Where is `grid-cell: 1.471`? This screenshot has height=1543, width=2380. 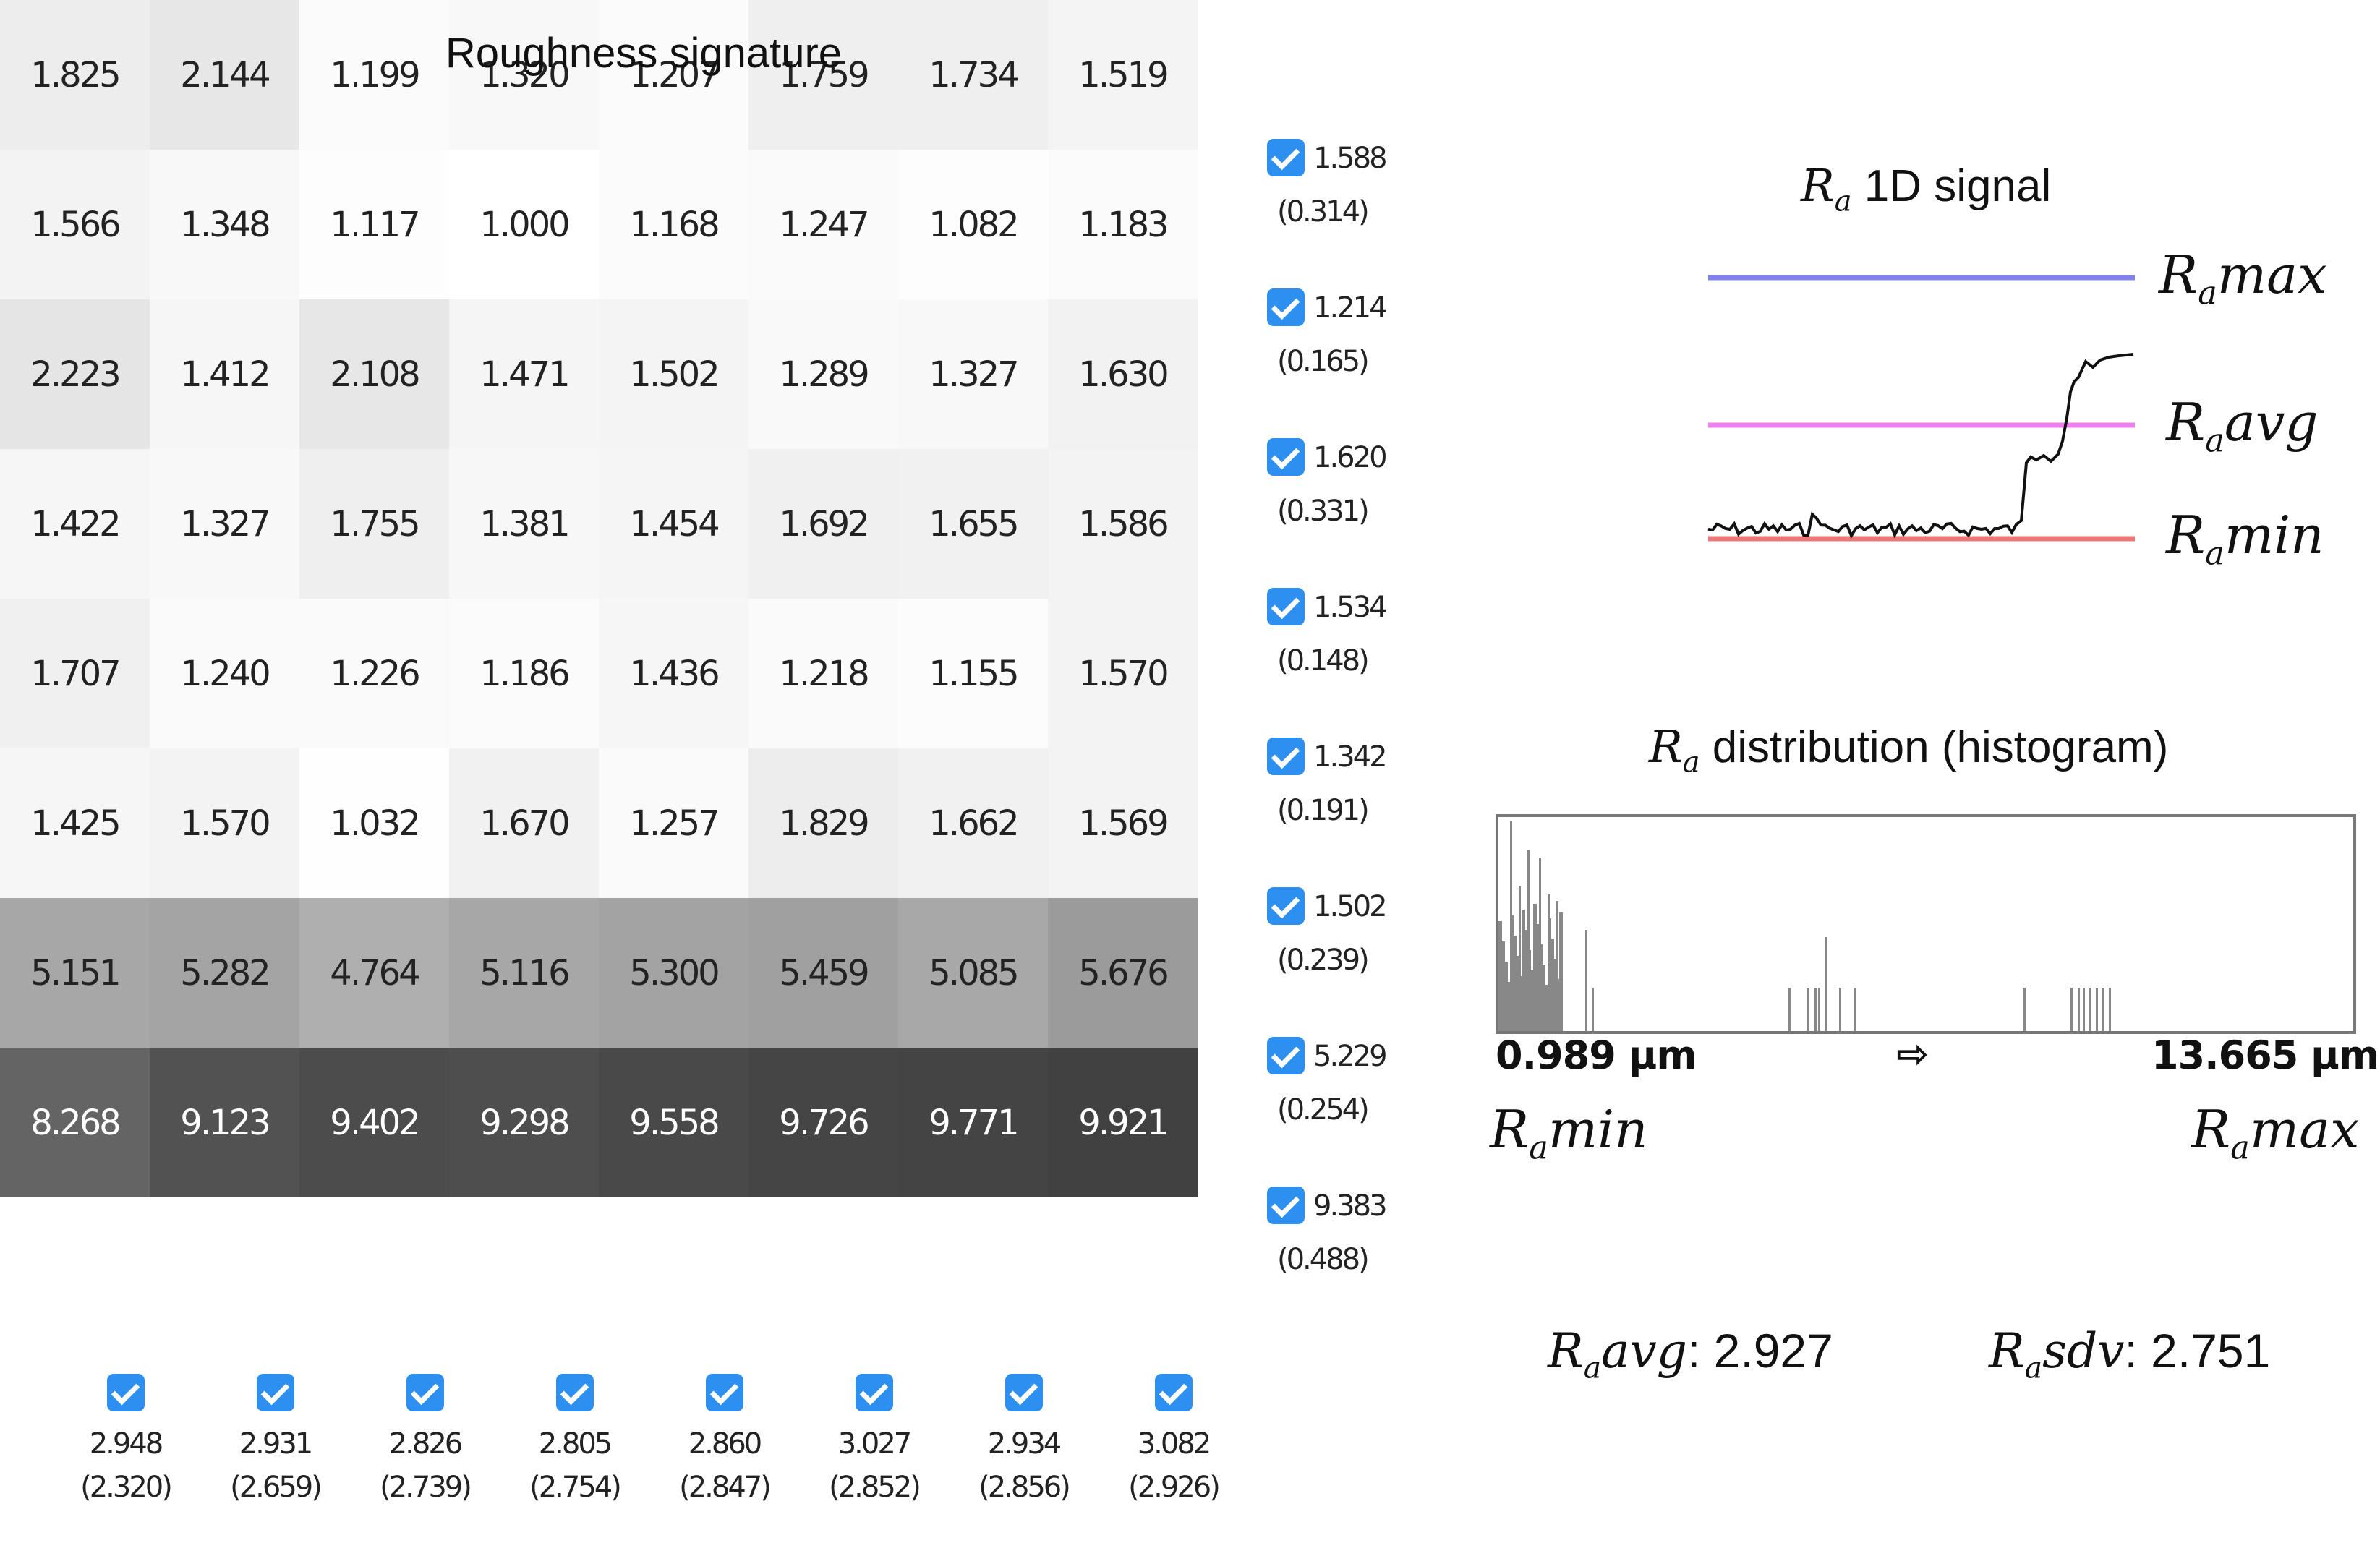
grid-cell: 1.471 is located at coordinates (524, 374).